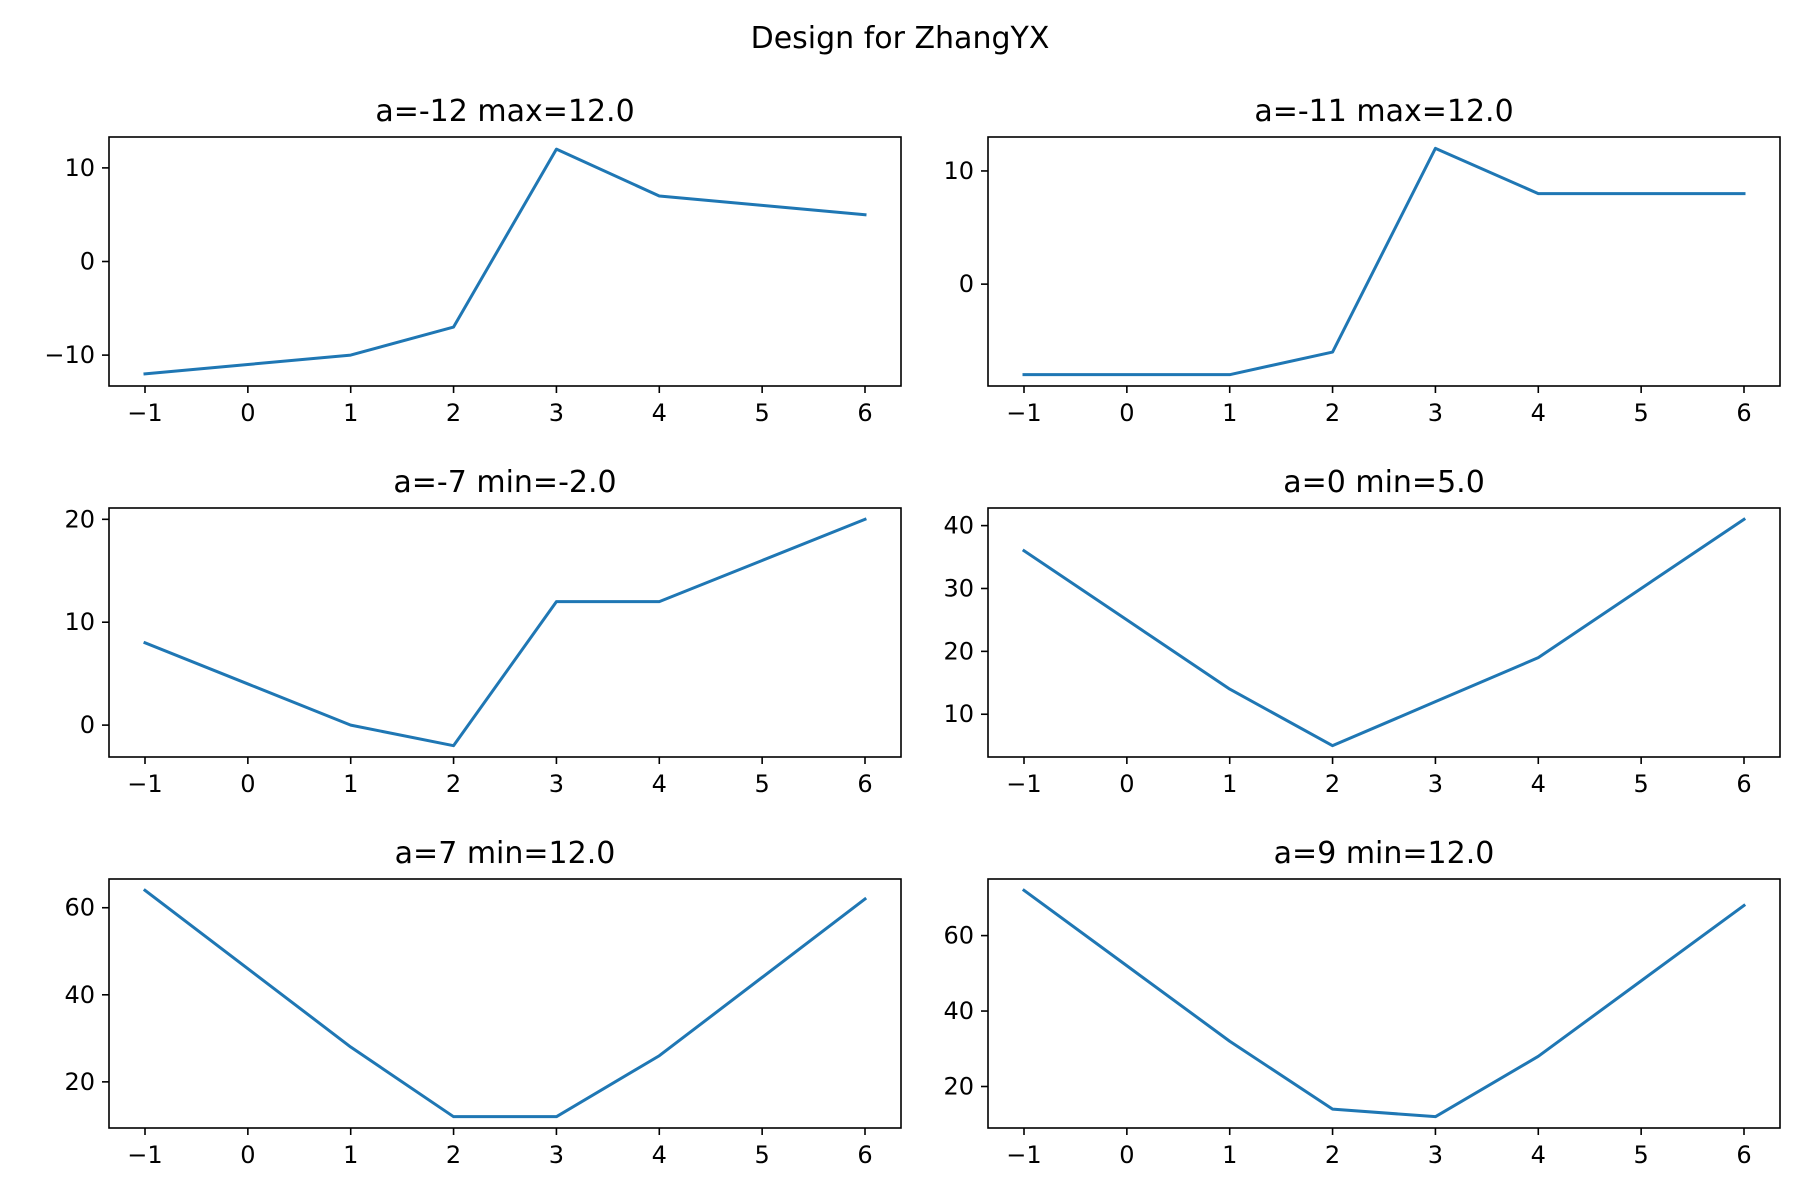  Describe the element at coordinates (900, 38) in the screenshot. I see `figure-suptitle: Design for ZhangYX` at that location.